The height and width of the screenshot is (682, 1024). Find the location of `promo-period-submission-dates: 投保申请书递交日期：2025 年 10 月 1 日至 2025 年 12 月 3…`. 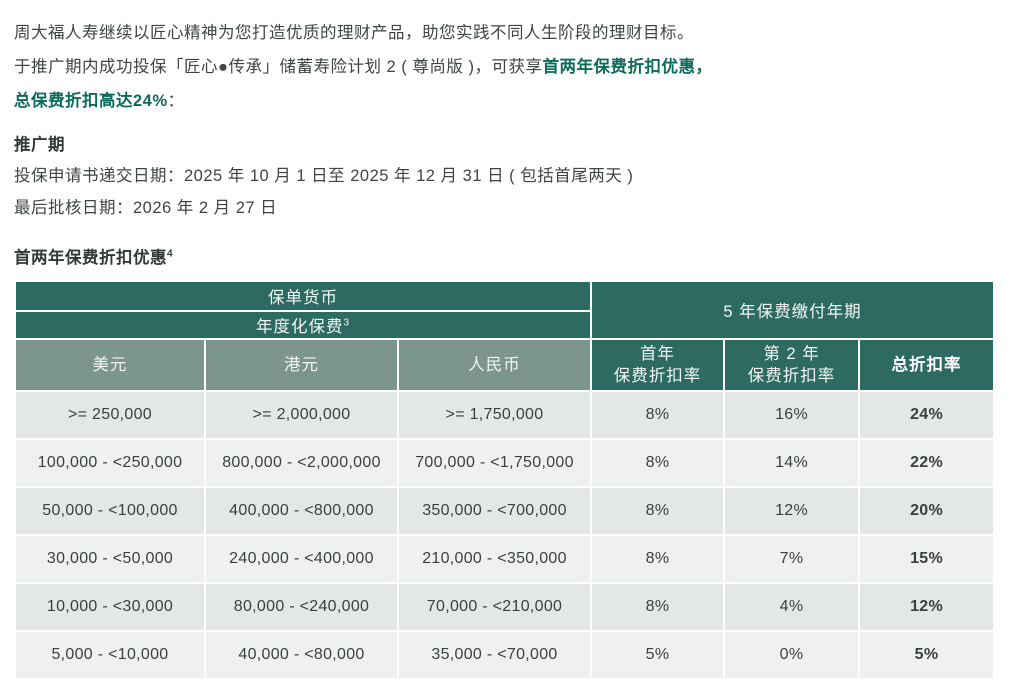

promo-period-submission-dates: 投保申请书递交日期：2025 年 10 月 1 日至 2025 年 12 月 3… is located at coordinates (324, 176).